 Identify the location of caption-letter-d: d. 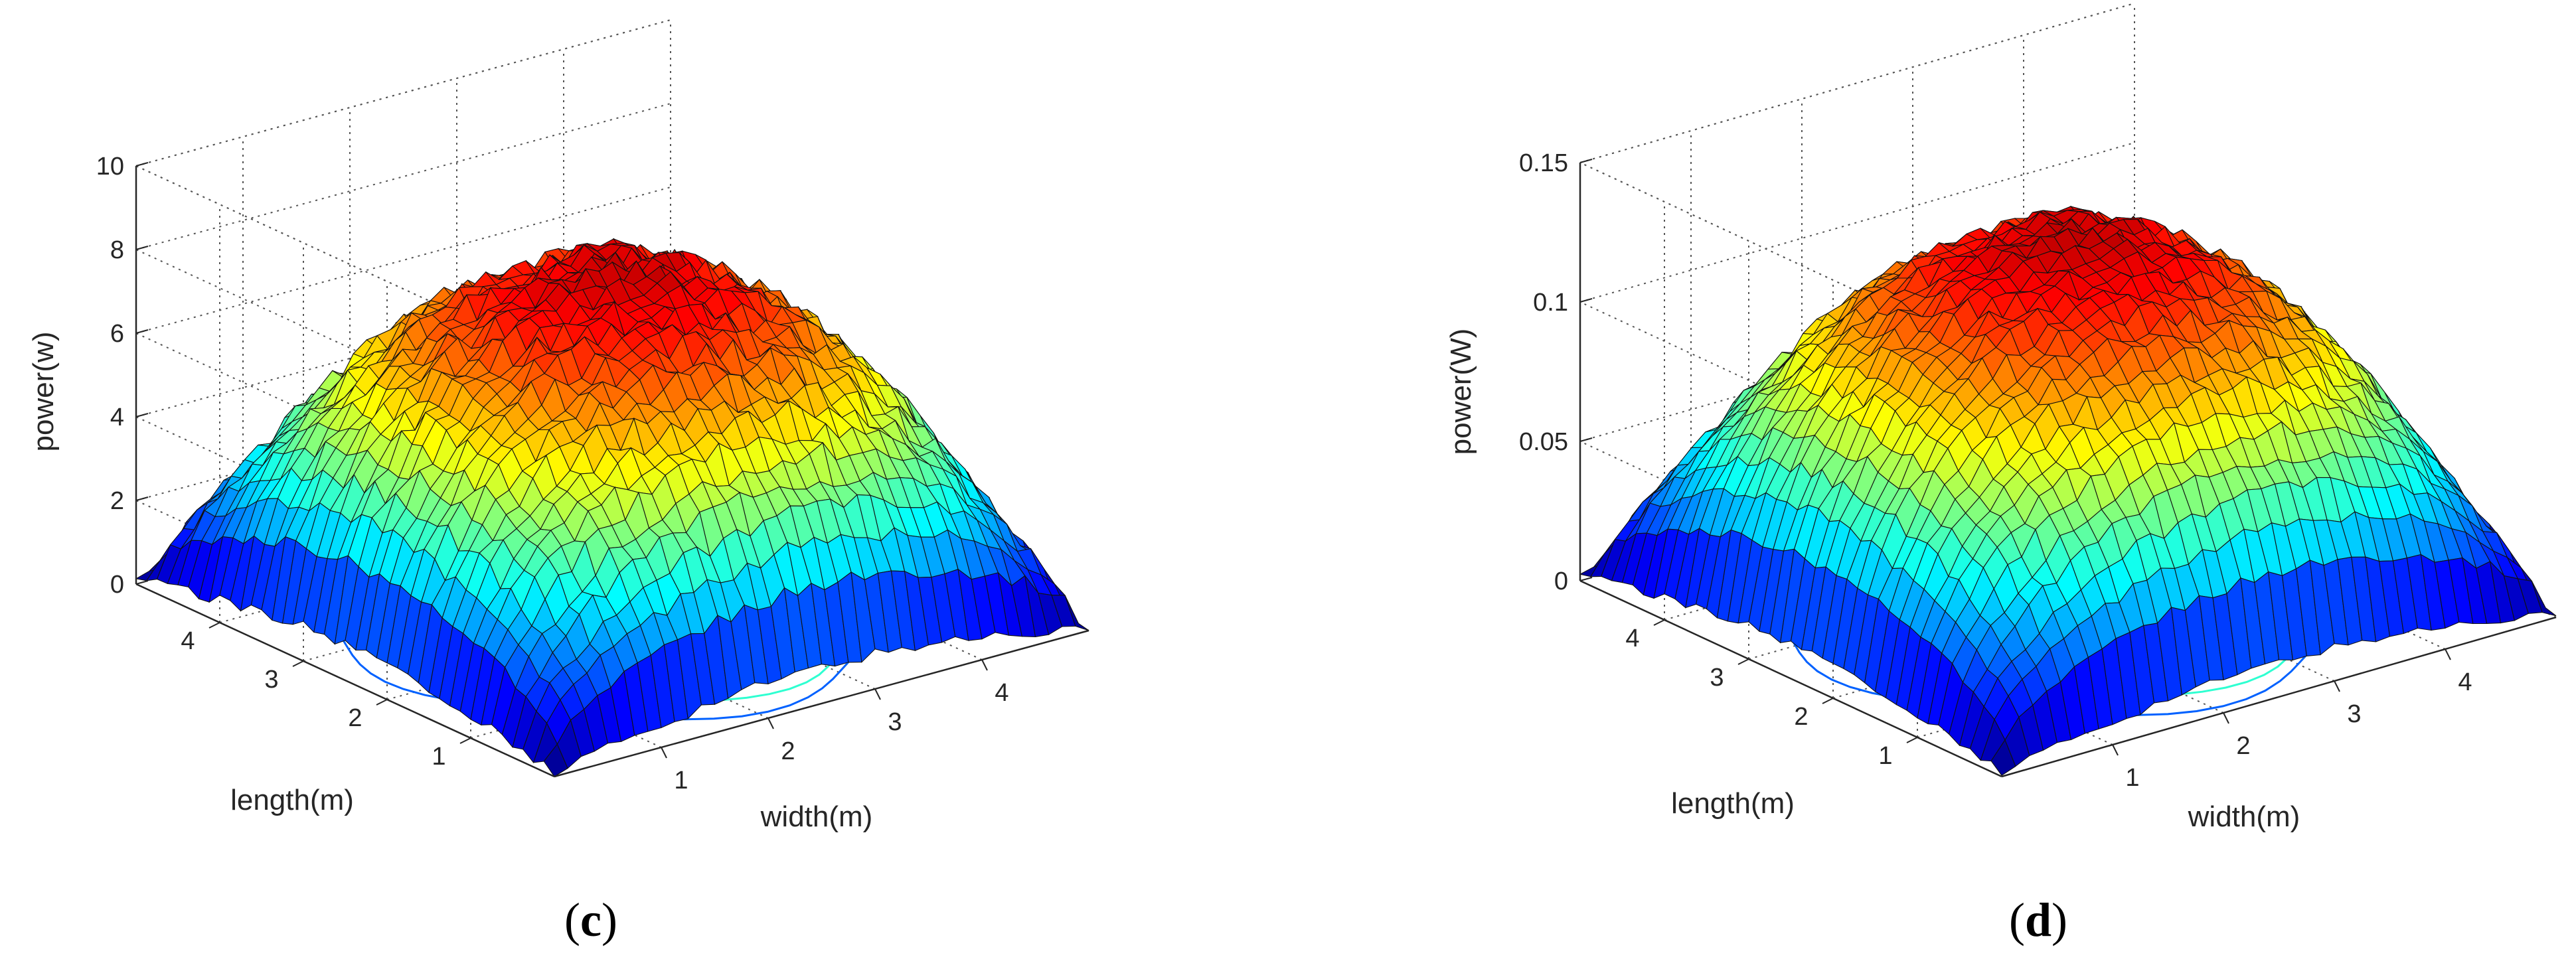
(2038, 919).